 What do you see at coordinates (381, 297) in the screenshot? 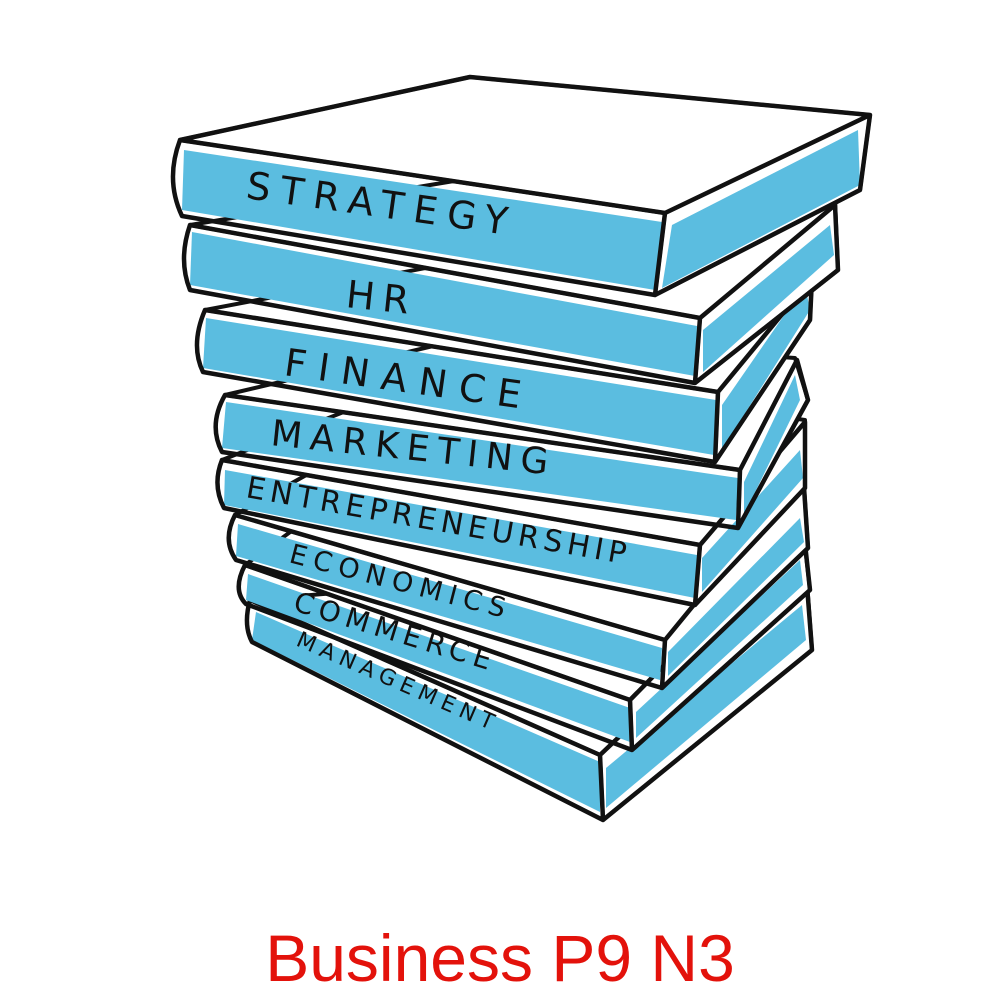
I see `spine-label-hr: HR` at bounding box center [381, 297].